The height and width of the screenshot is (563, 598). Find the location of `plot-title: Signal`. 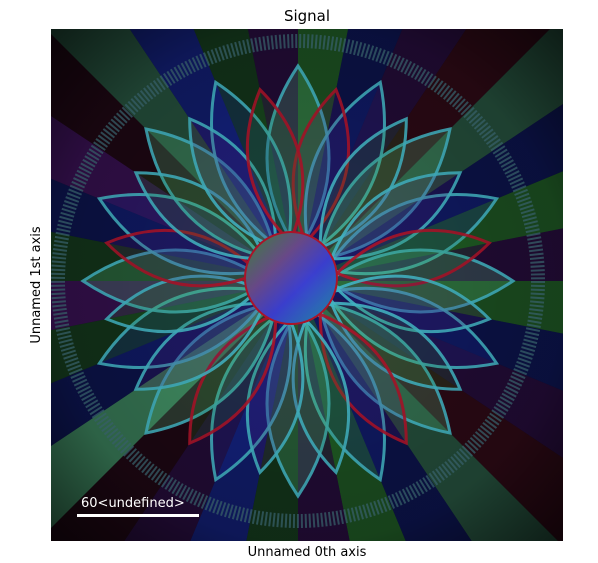

plot-title: Signal is located at coordinates (307, 16).